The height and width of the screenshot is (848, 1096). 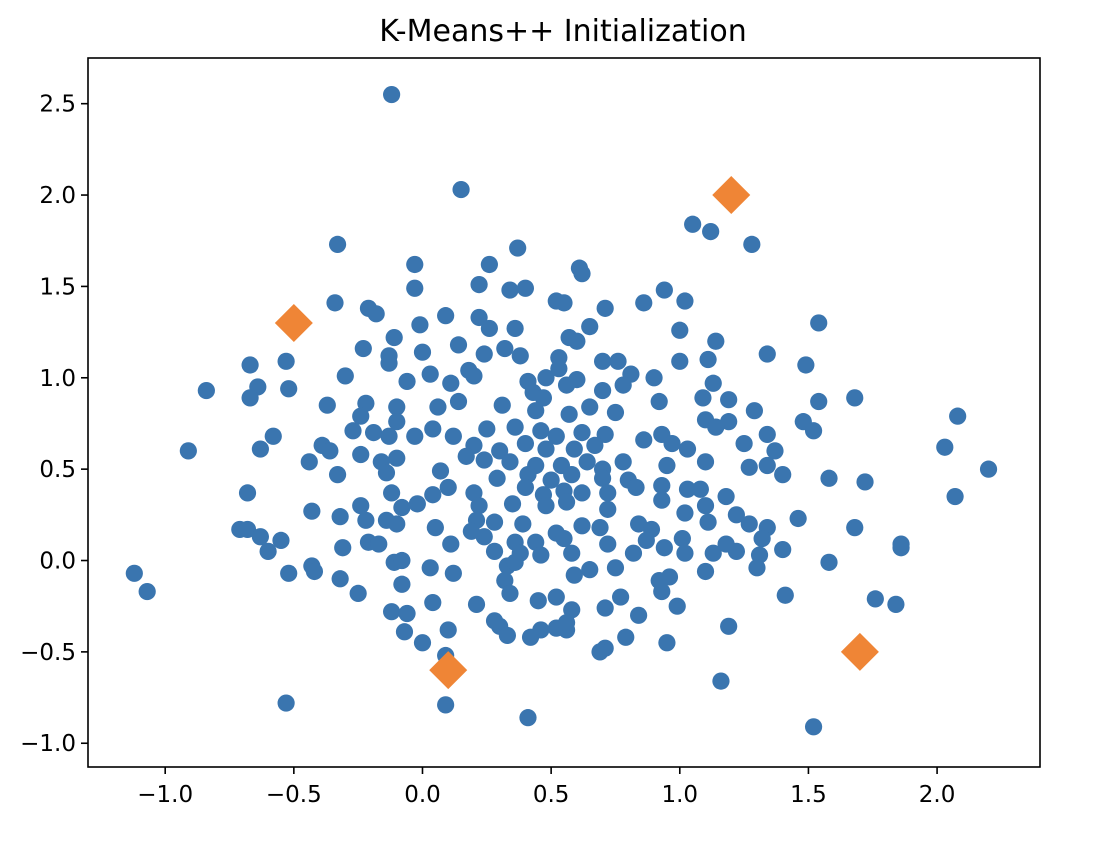 I want to click on x-axis: −1.0 −0.5 0.0 0.5 1.0 1.5 2.0, so click(x=546, y=787).